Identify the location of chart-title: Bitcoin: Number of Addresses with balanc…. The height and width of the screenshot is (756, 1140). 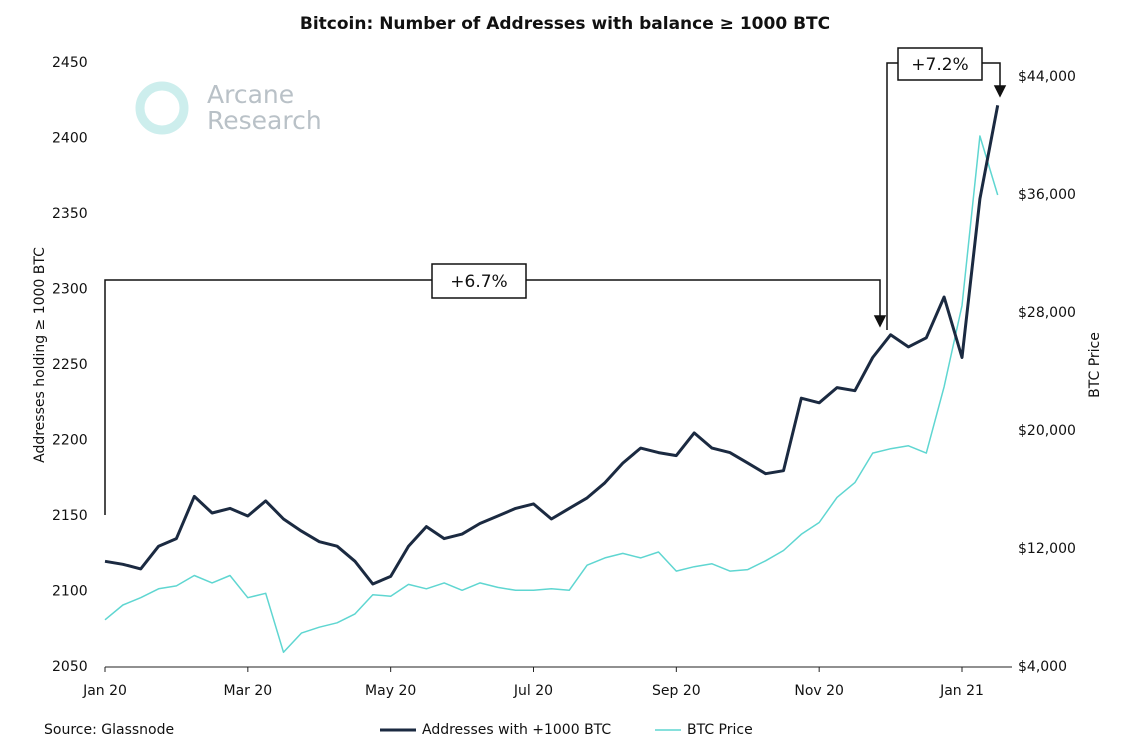
(565, 24).